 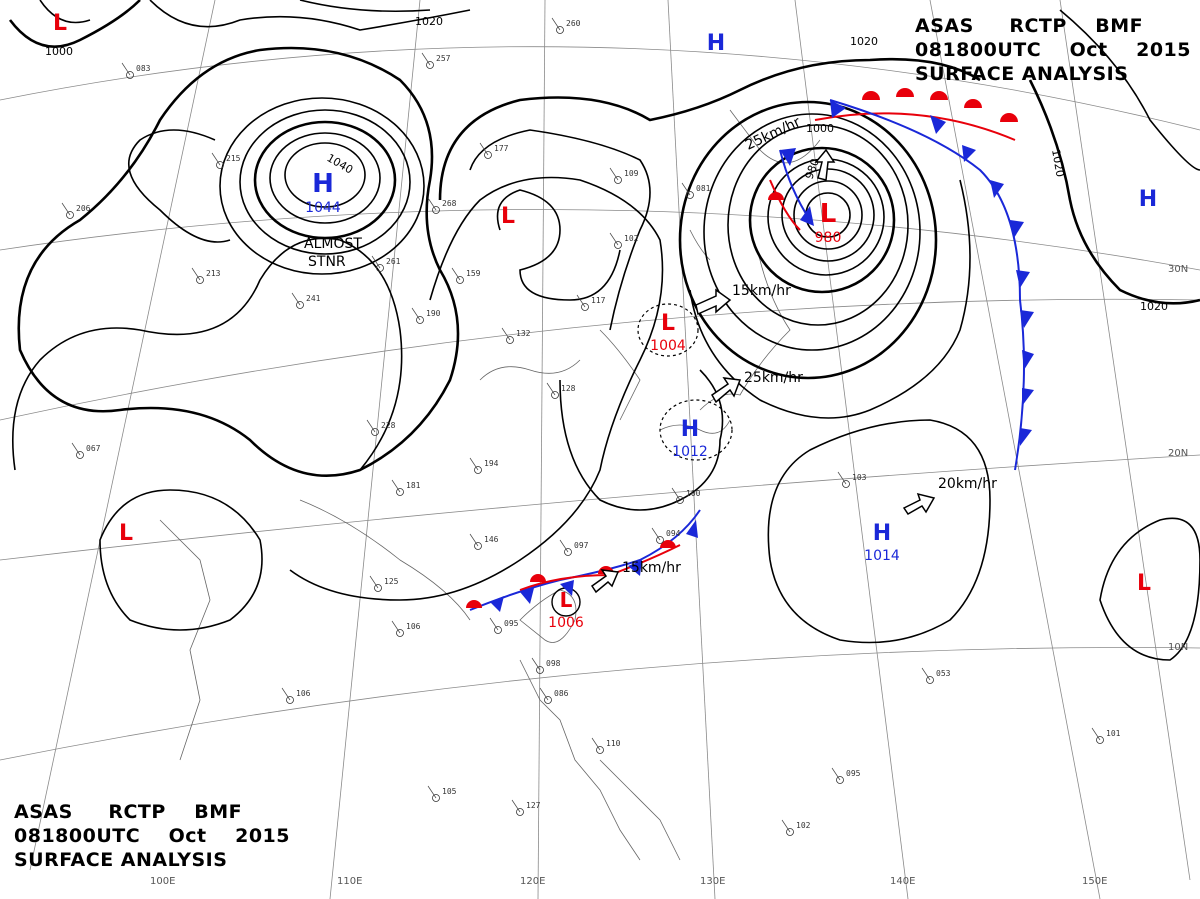 I want to click on station-pressure: 268, so click(x=449, y=203).